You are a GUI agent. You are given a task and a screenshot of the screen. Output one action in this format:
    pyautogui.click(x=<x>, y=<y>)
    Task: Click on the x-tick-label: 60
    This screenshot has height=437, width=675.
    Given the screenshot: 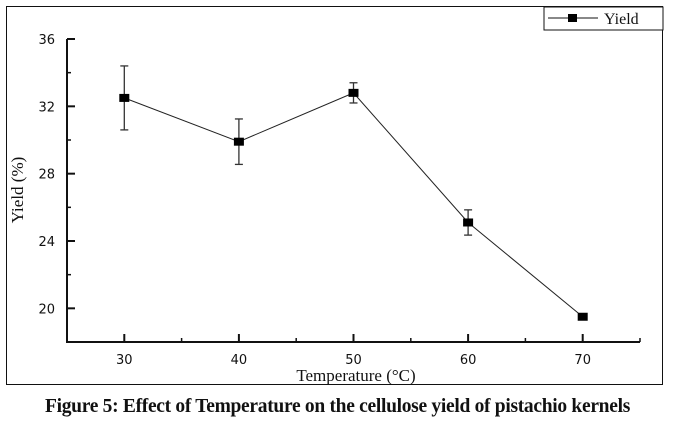 What is the action you would take?
    pyautogui.click(x=468, y=360)
    